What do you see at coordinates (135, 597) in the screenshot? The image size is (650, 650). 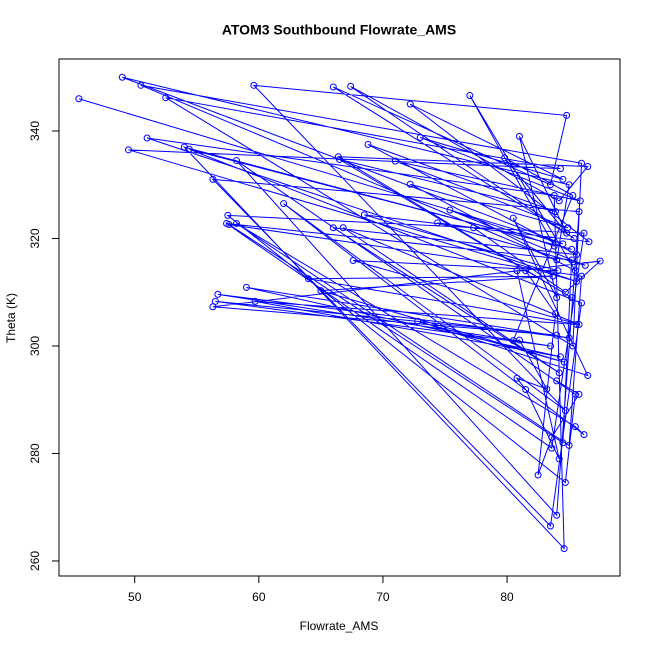 I see `x-tick-label: 50` at bounding box center [135, 597].